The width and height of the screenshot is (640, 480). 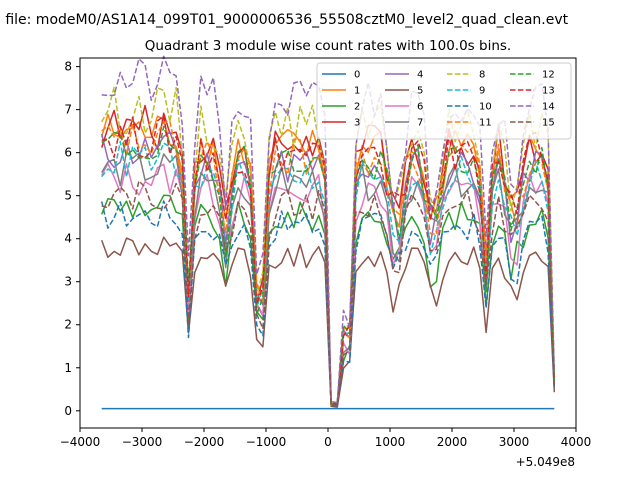 What do you see at coordinates (357, 107) in the screenshot?
I see `legend-label-2: 2` at bounding box center [357, 107].